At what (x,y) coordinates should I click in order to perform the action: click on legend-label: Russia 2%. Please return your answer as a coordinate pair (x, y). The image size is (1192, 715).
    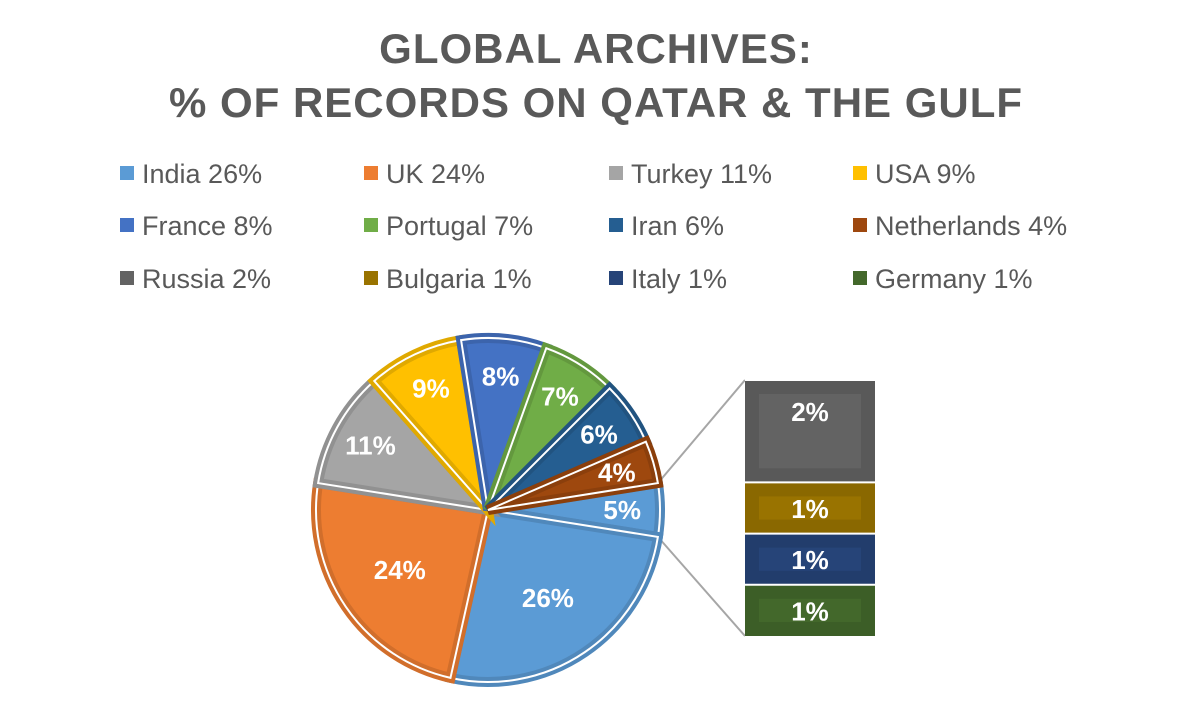
    Looking at the image, I should click on (206, 279).